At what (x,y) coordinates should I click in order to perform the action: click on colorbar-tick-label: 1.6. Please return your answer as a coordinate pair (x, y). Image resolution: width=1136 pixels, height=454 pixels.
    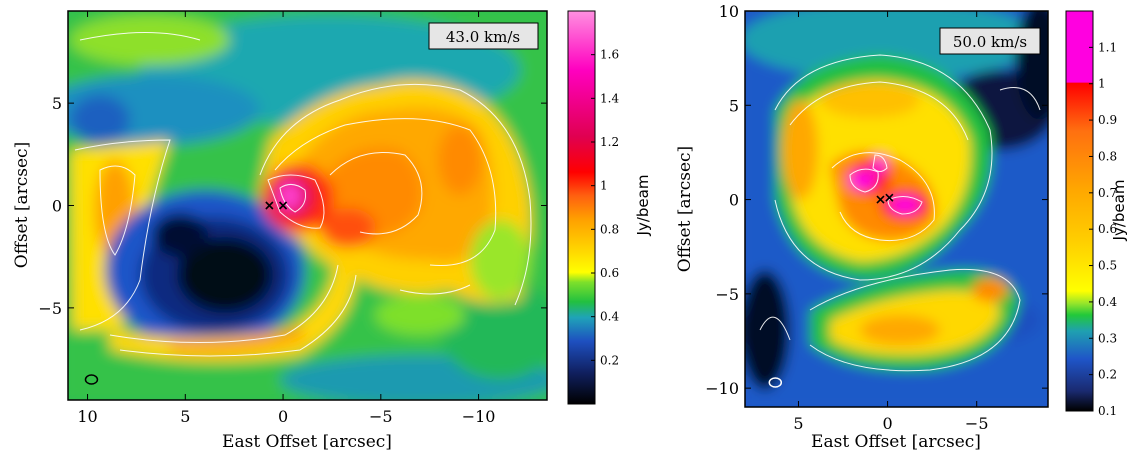
    Looking at the image, I should click on (609, 55).